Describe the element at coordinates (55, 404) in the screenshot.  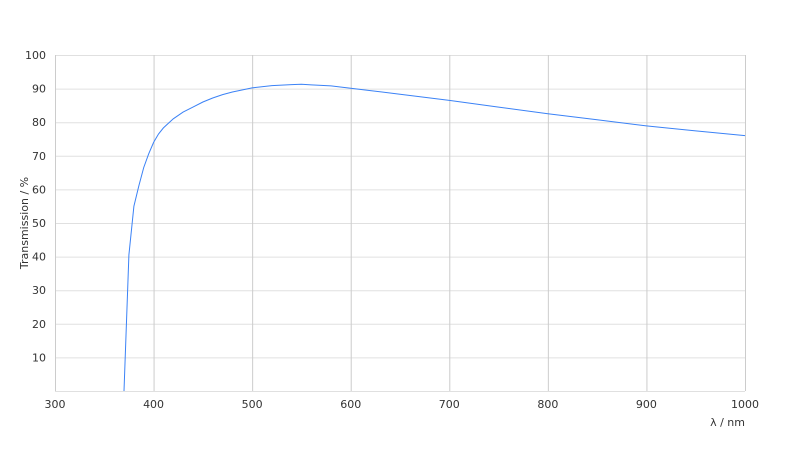
I see `x-tick-label: 300` at that location.